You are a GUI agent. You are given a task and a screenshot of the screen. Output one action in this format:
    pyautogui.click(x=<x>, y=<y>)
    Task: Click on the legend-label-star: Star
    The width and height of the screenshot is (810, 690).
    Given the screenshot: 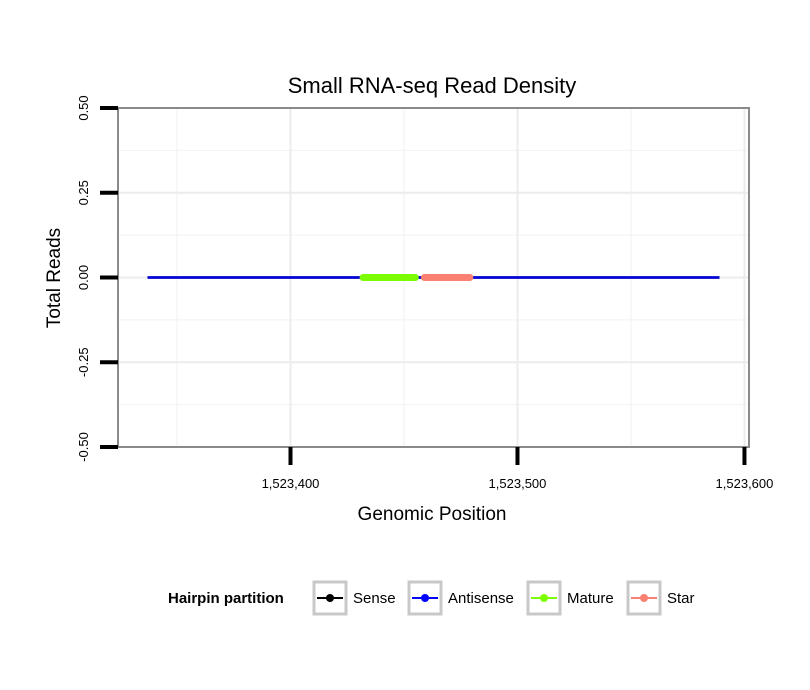 What is the action you would take?
    pyautogui.click(x=681, y=598)
    